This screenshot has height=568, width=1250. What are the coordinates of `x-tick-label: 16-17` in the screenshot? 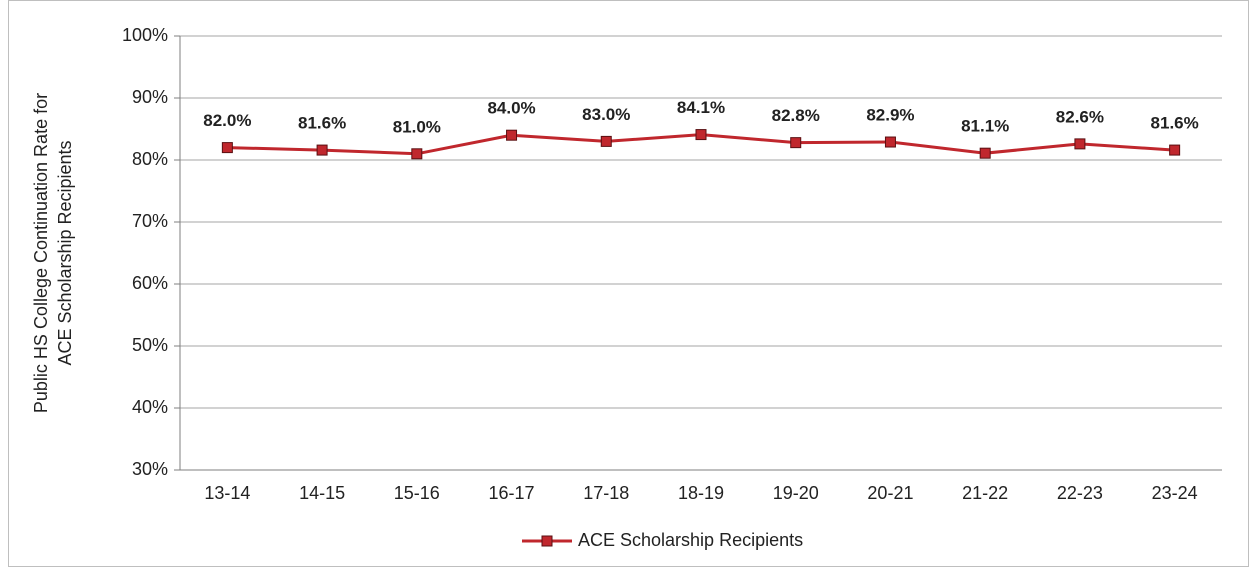 It's located at (512, 493).